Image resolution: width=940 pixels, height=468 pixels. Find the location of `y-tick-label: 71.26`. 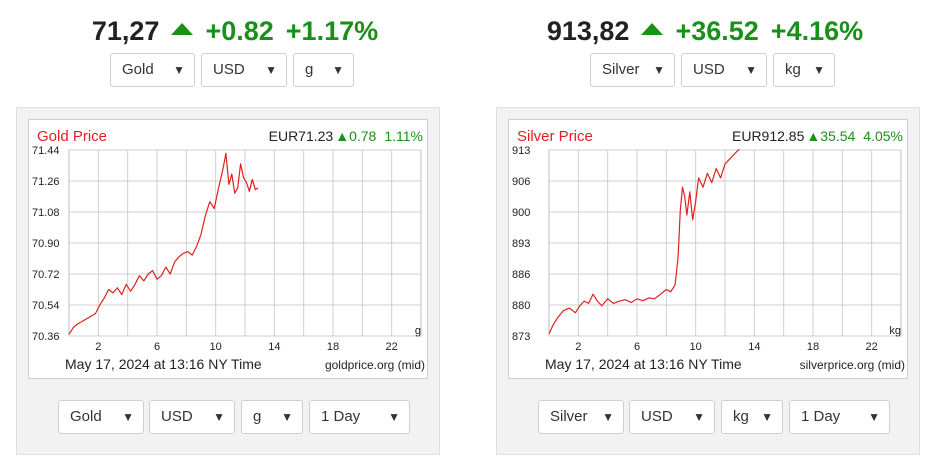

y-tick-label: 71.26 is located at coordinates (46, 182).